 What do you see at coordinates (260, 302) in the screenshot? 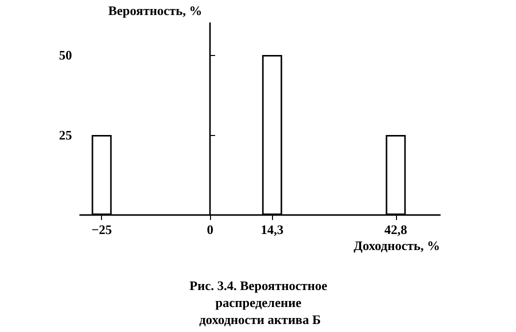
I see `text: Рис. 3.4. Вероятностное распределение доходности актива Б` at bounding box center [260, 302].